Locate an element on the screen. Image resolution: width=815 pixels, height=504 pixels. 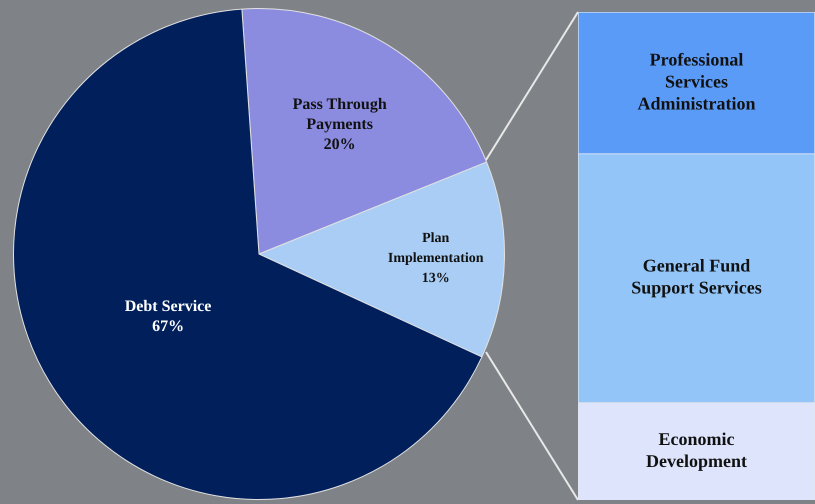
slice-label: Plan Implementation is located at coordinates (436, 248).